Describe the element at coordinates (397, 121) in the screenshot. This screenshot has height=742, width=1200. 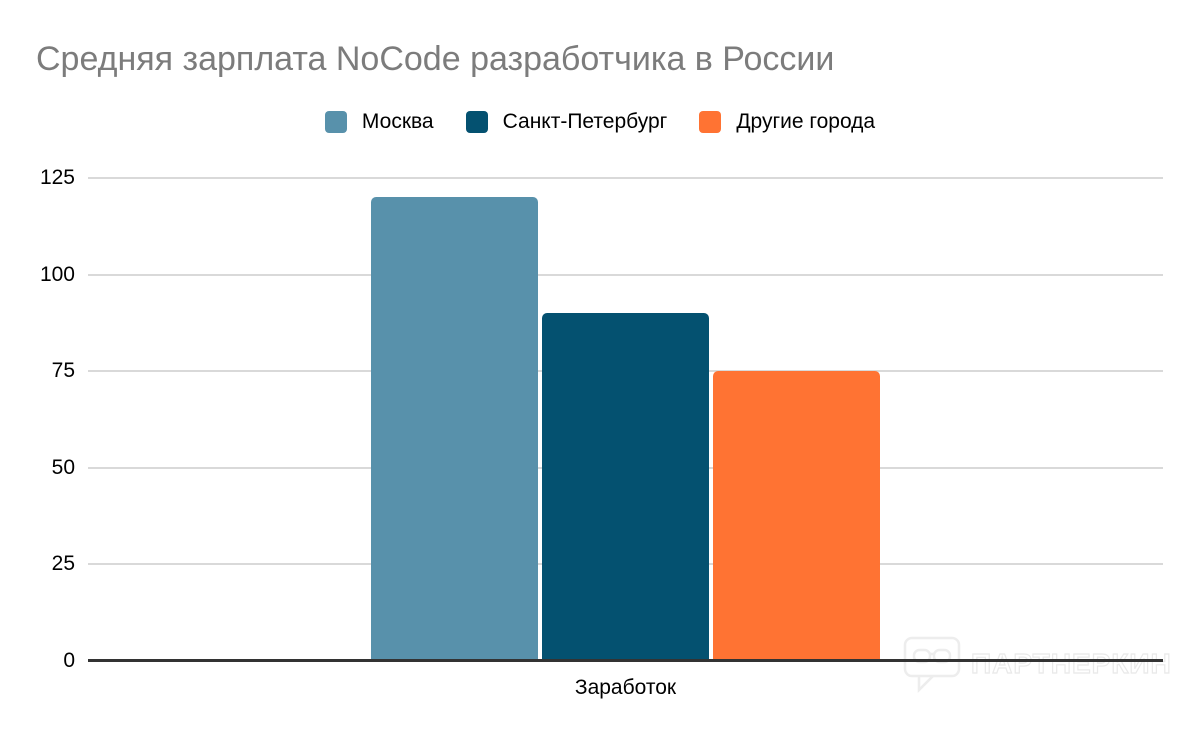
I see `legend-label: Москва` at that location.